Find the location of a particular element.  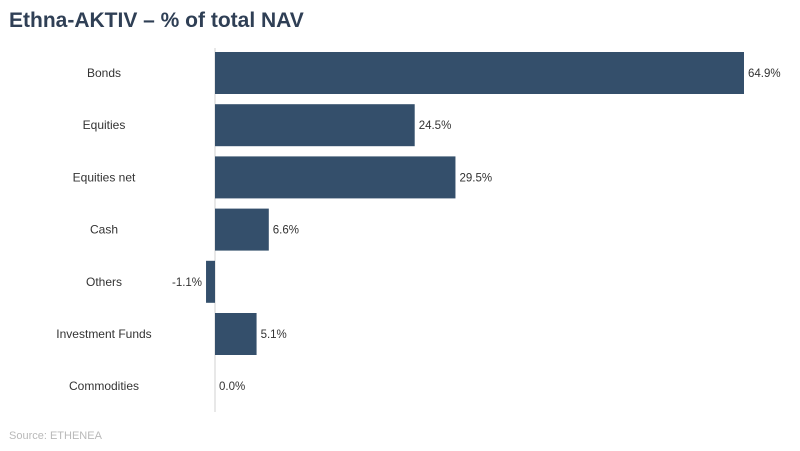

bar-equities-net is located at coordinates (335, 177).